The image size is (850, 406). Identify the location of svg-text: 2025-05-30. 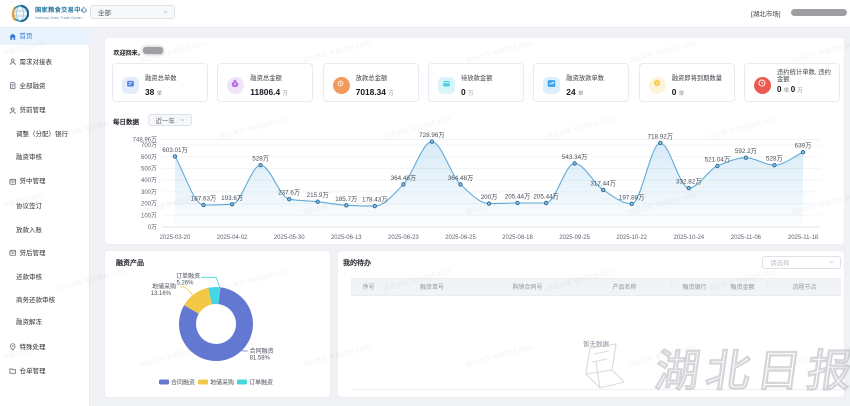
(289, 238).